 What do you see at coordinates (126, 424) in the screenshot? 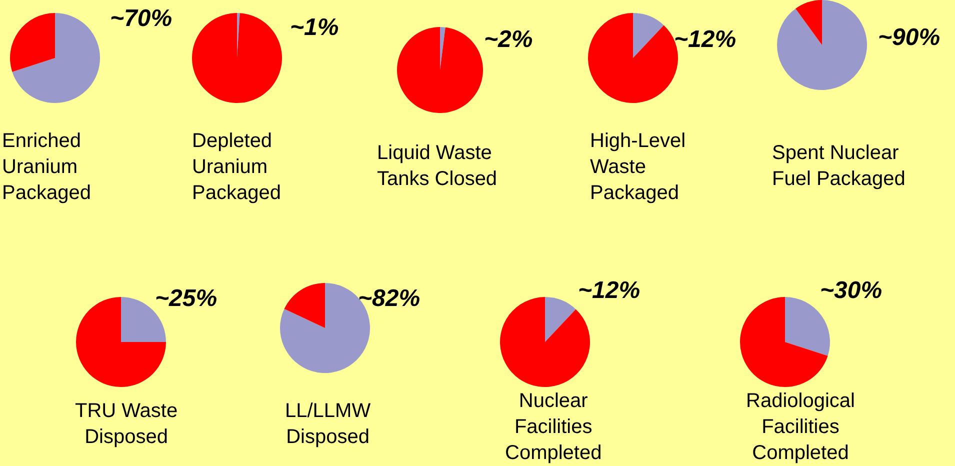
I see `text: TRU Waste Disposed` at bounding box center [126, 424].